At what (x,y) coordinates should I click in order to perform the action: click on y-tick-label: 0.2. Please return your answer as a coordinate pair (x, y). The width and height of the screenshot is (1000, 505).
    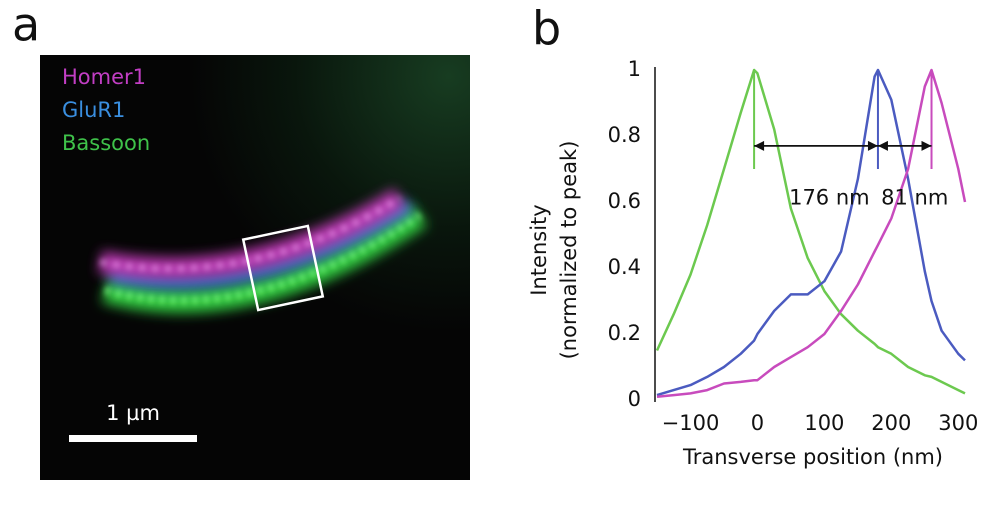
    Looking at the image, I should click on (624, 333).